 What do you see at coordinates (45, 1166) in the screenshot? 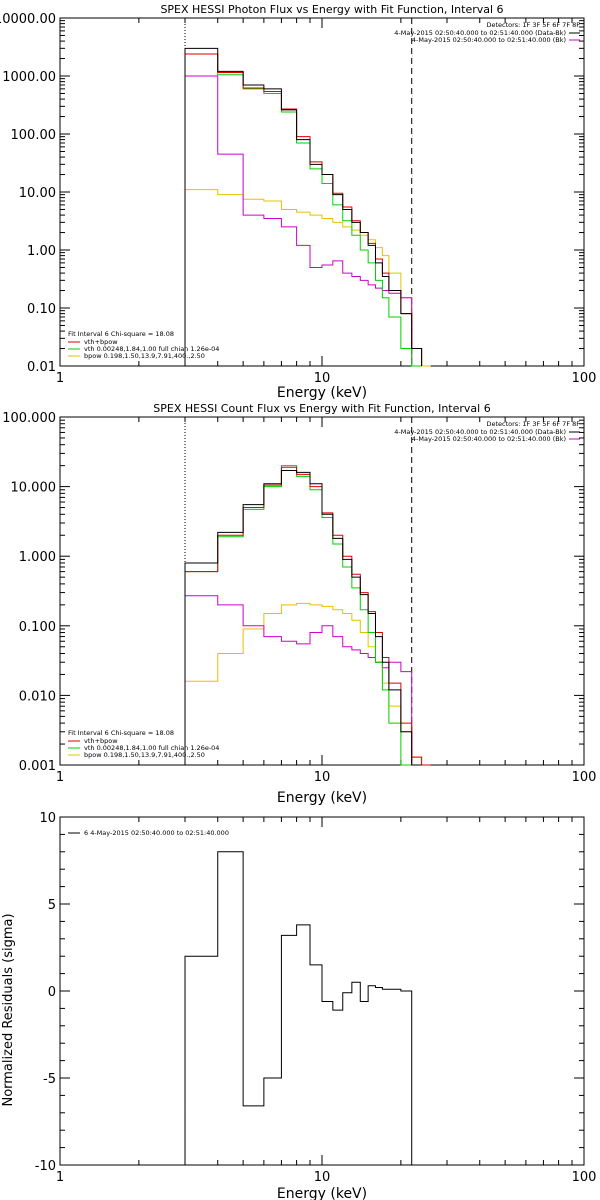
I see `residuals-y-tick-label: -10` at bounding box center [45, 1166].